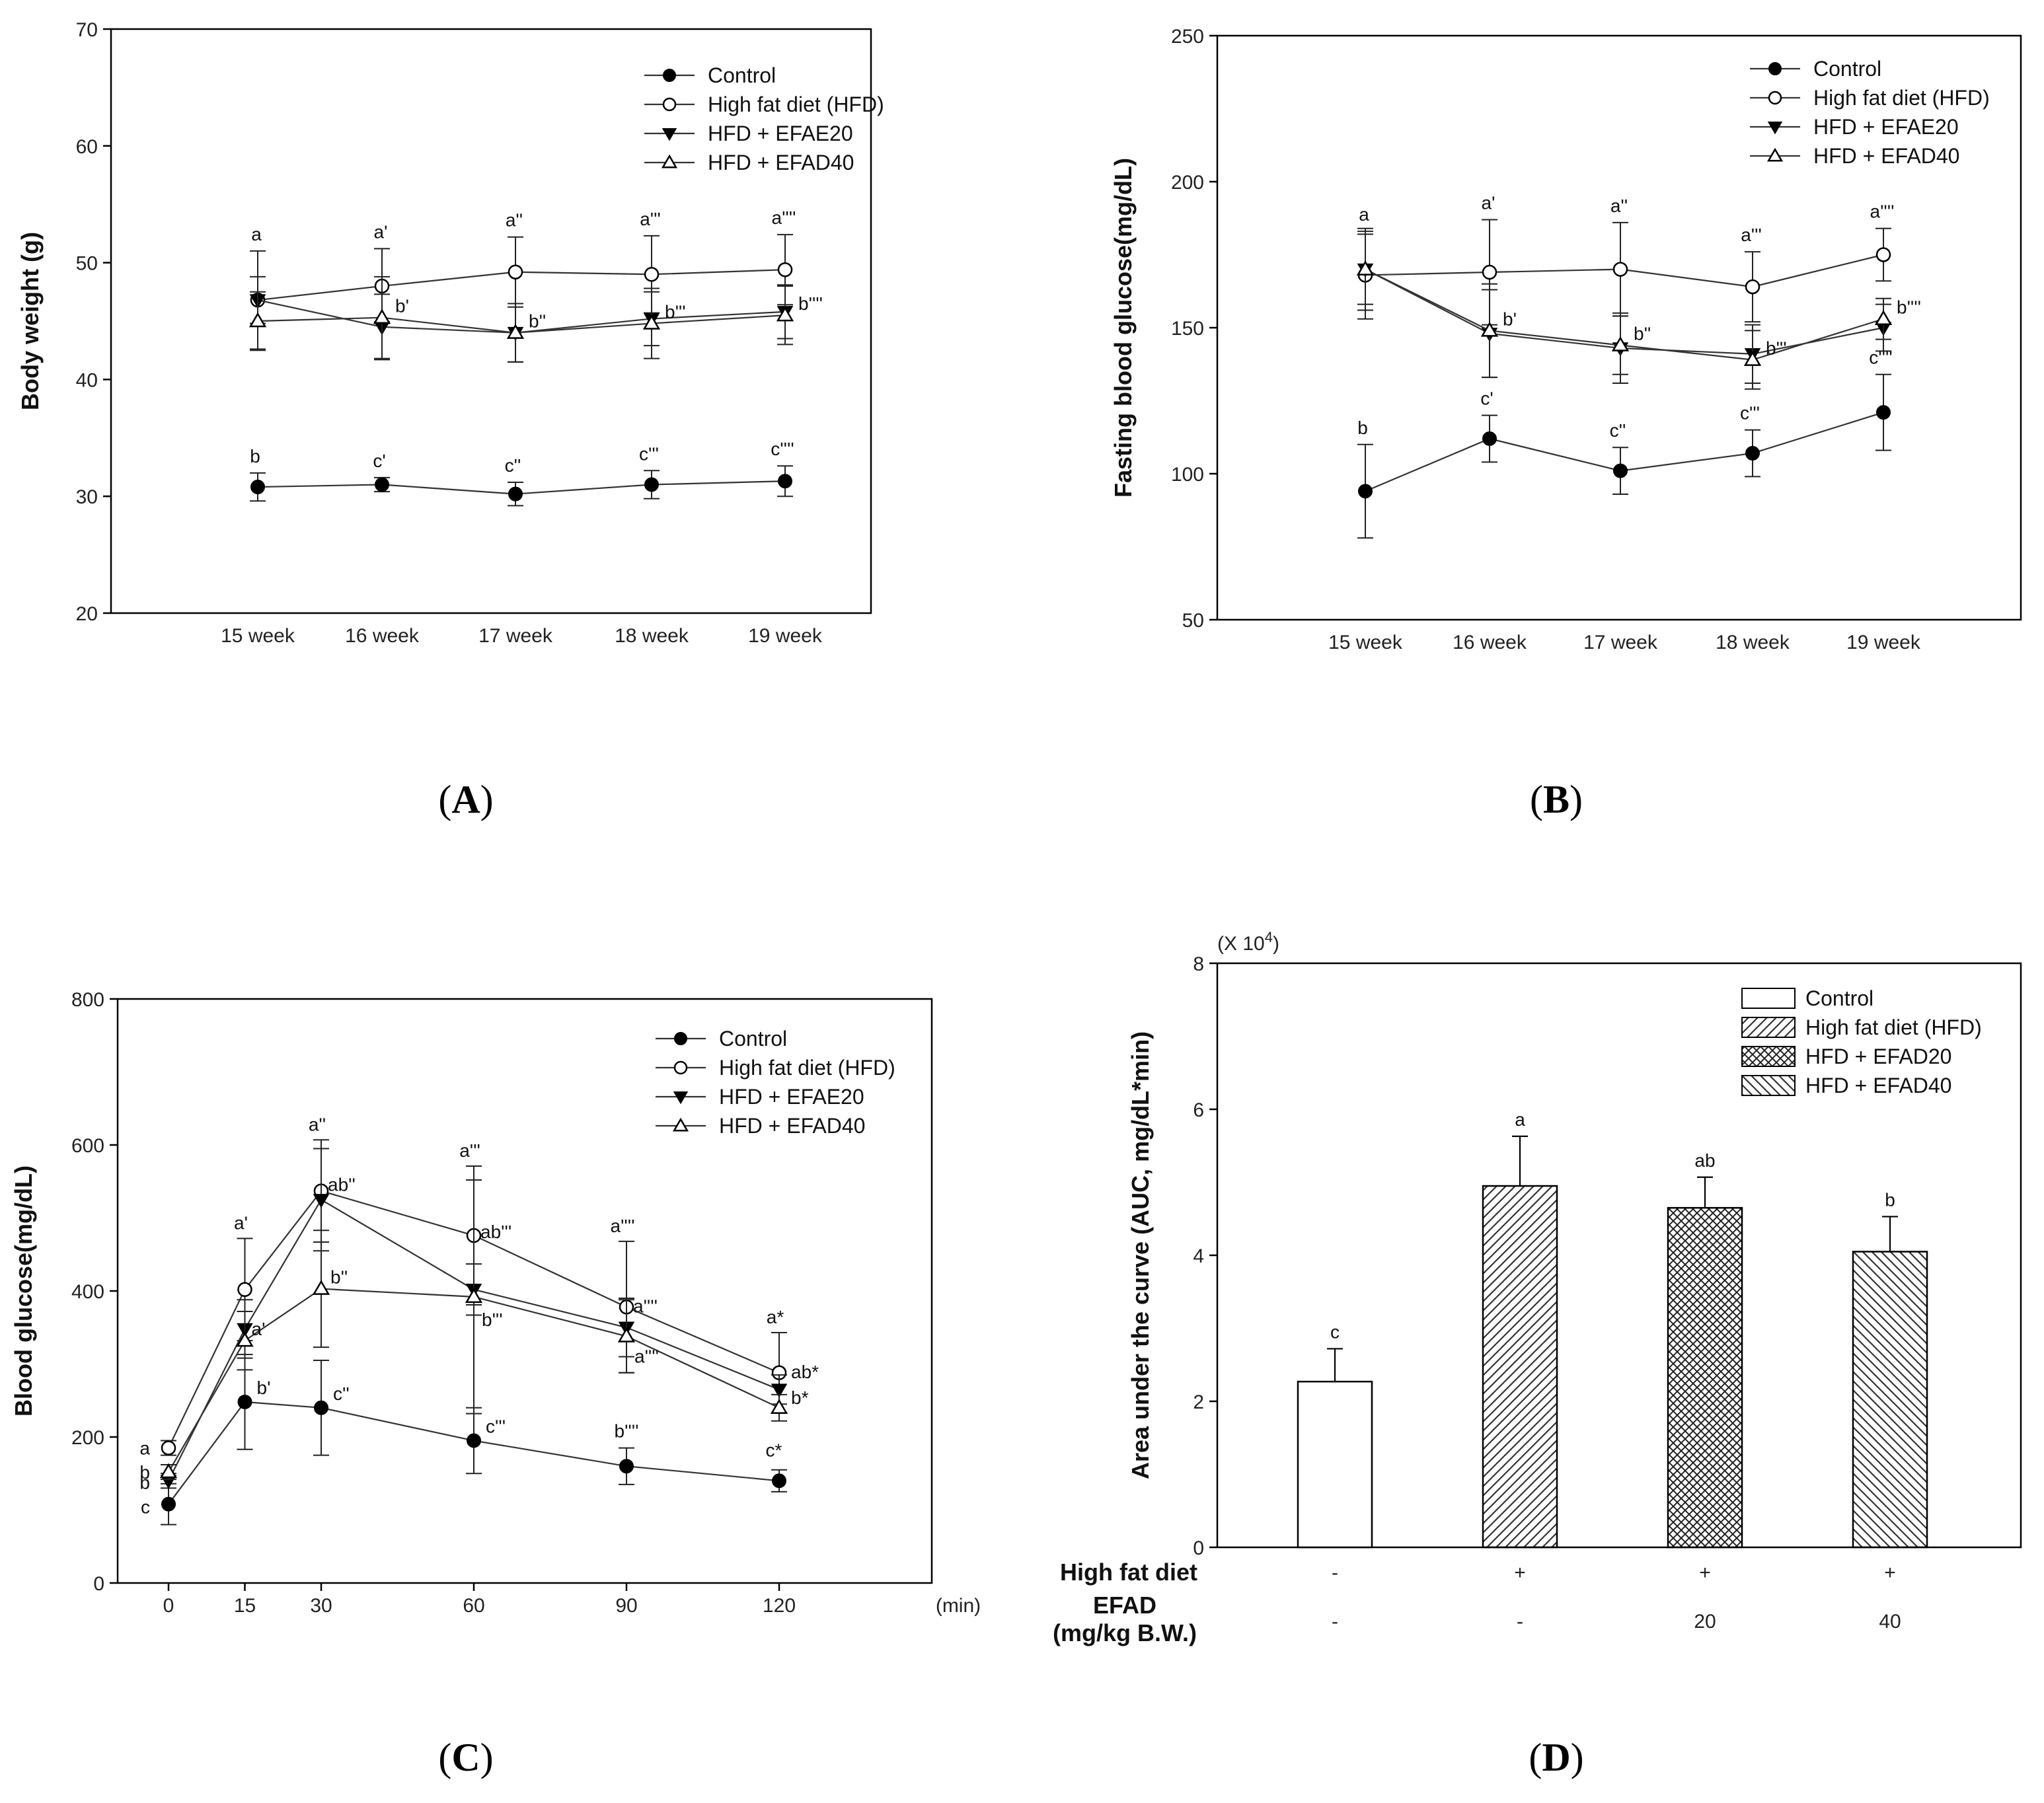 Image resolution: width=2044 pixels, height=1803 pixels. I want to click on x-tick-label: 120, so click(779, 1606).